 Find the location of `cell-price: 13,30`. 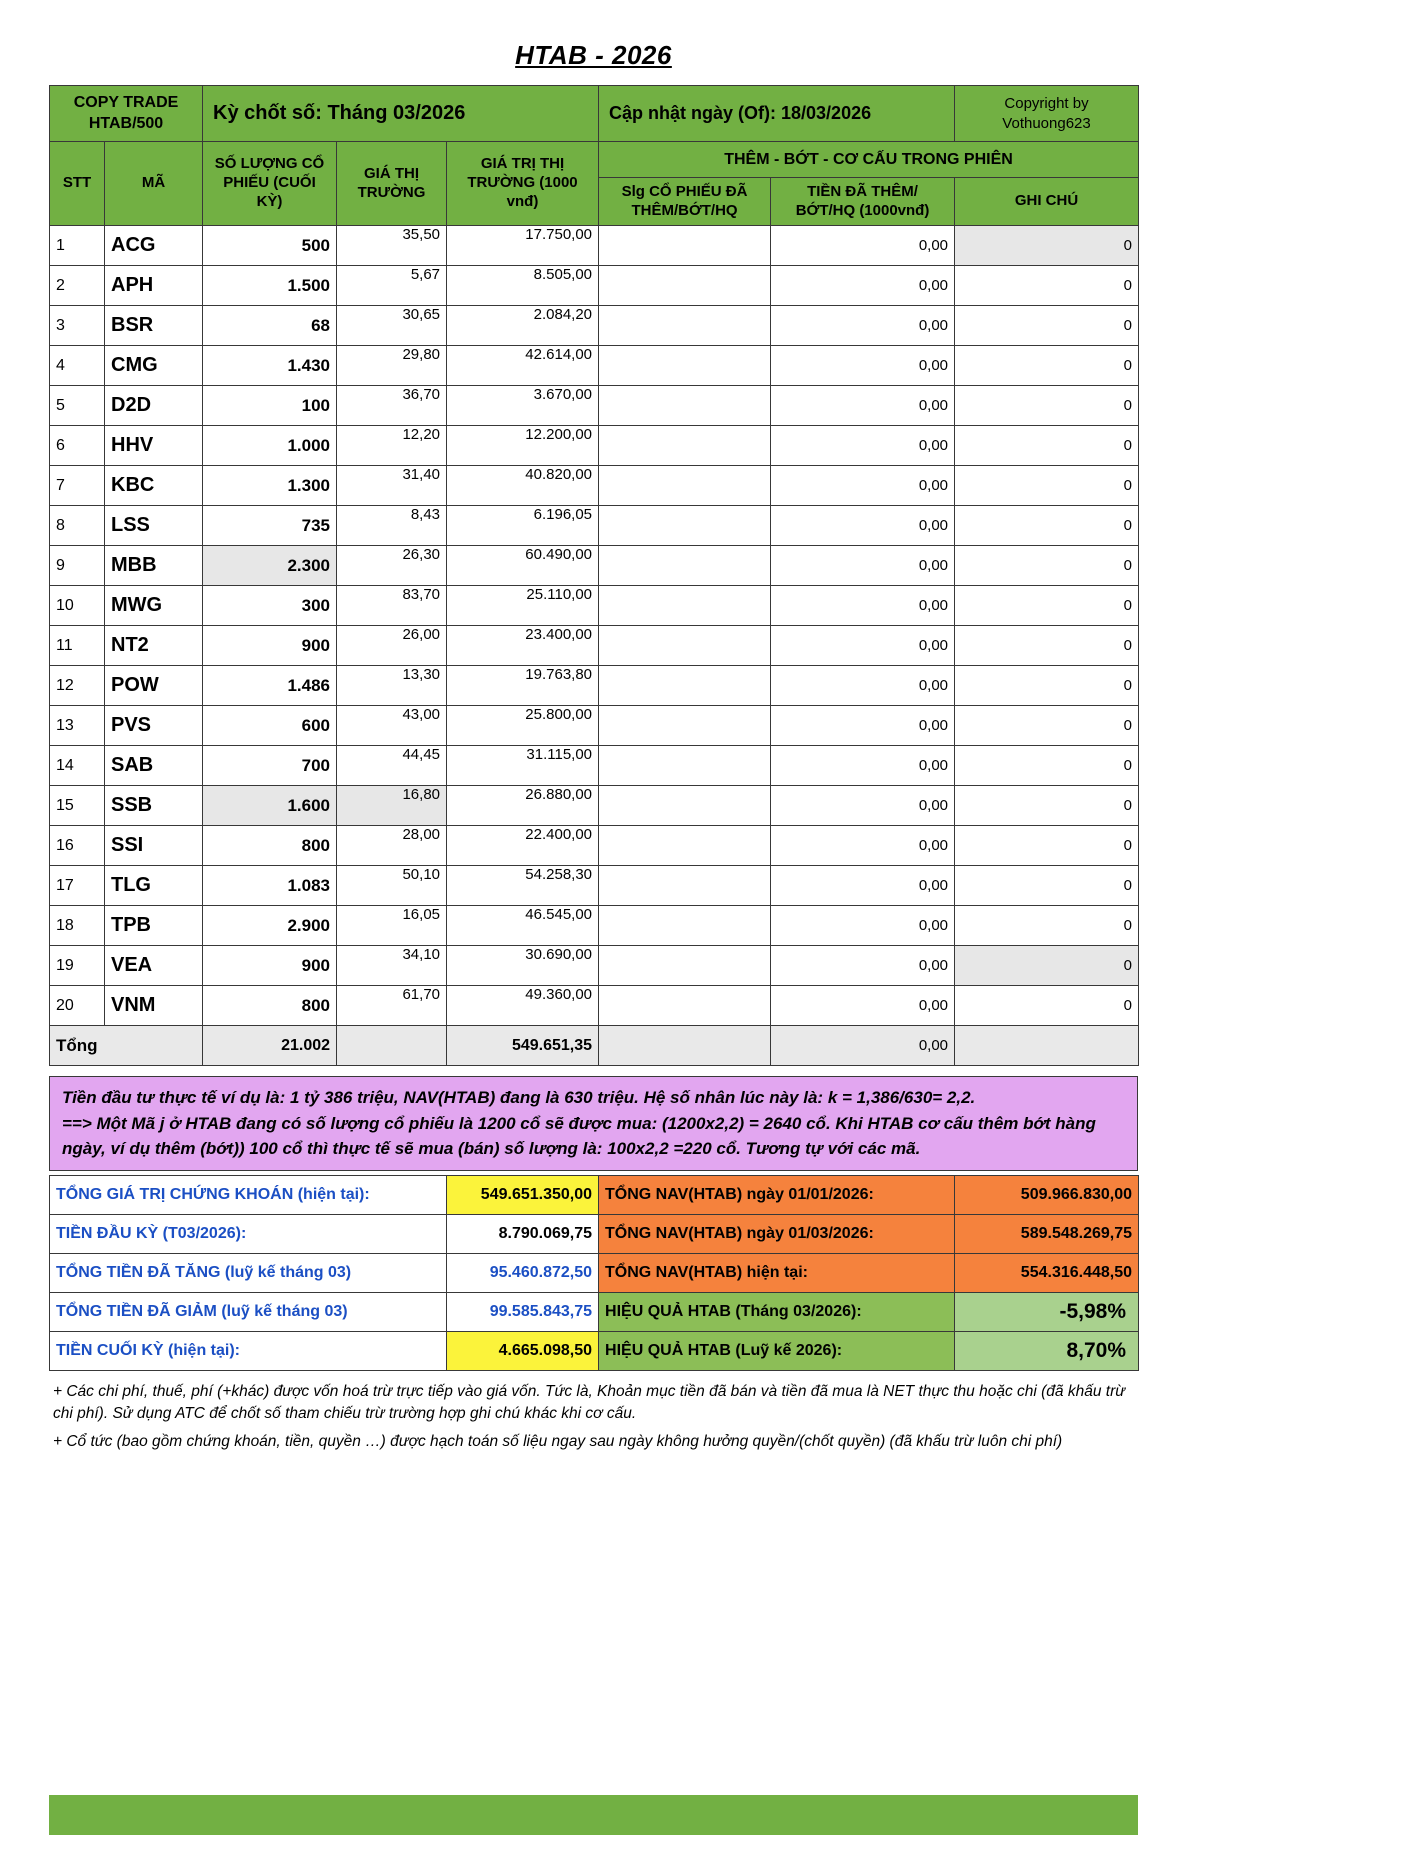

cell-price: 13,30 is located at coordinates (392, 685).